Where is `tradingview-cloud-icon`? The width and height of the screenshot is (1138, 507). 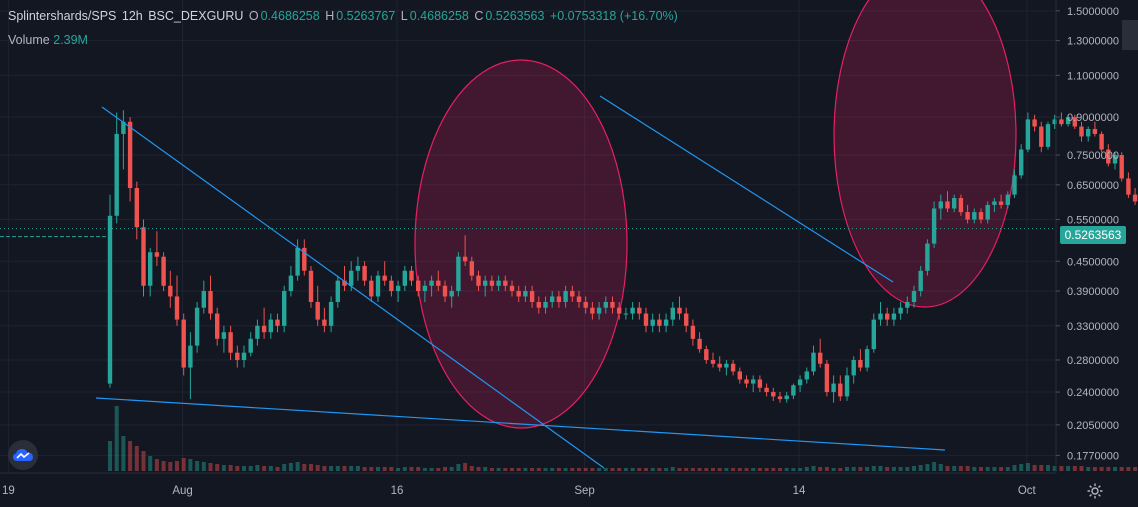 tradingview-cloud-icon is located at coordinates (23, 455).